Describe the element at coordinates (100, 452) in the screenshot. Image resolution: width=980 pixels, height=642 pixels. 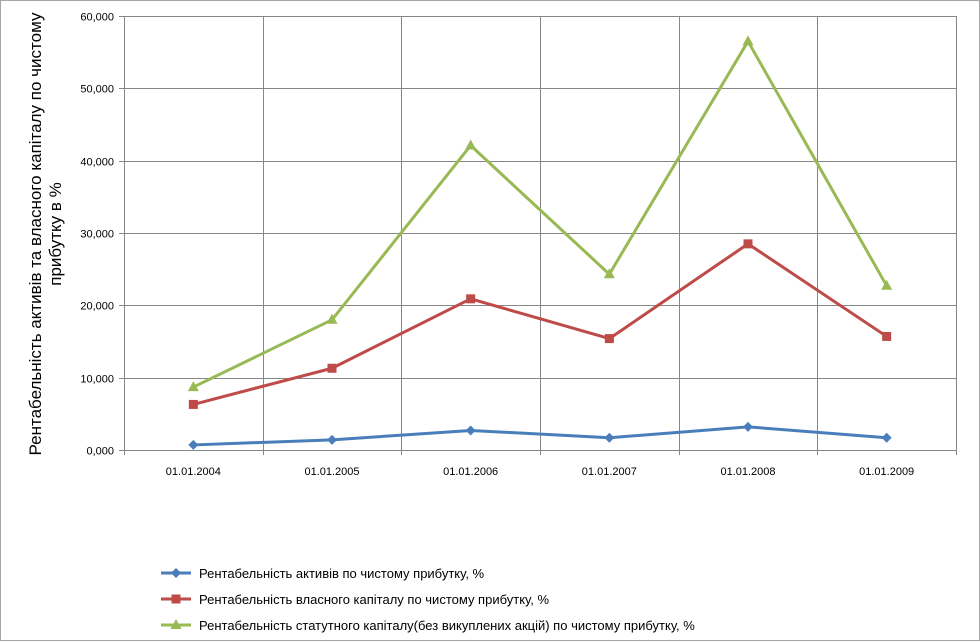
I see `y-tick-label: 0,000` at that location.